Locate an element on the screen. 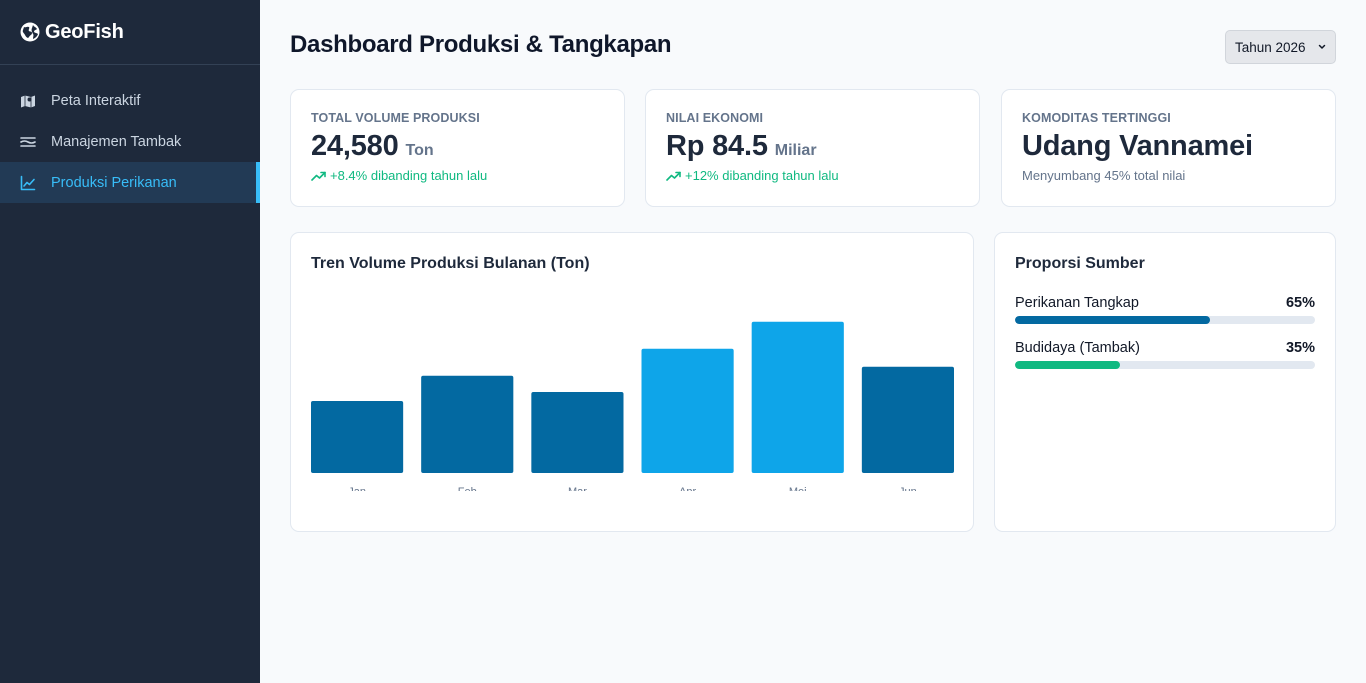  proportion-label: Budidaya (Tambak) is located at coordinates (1077, 348).